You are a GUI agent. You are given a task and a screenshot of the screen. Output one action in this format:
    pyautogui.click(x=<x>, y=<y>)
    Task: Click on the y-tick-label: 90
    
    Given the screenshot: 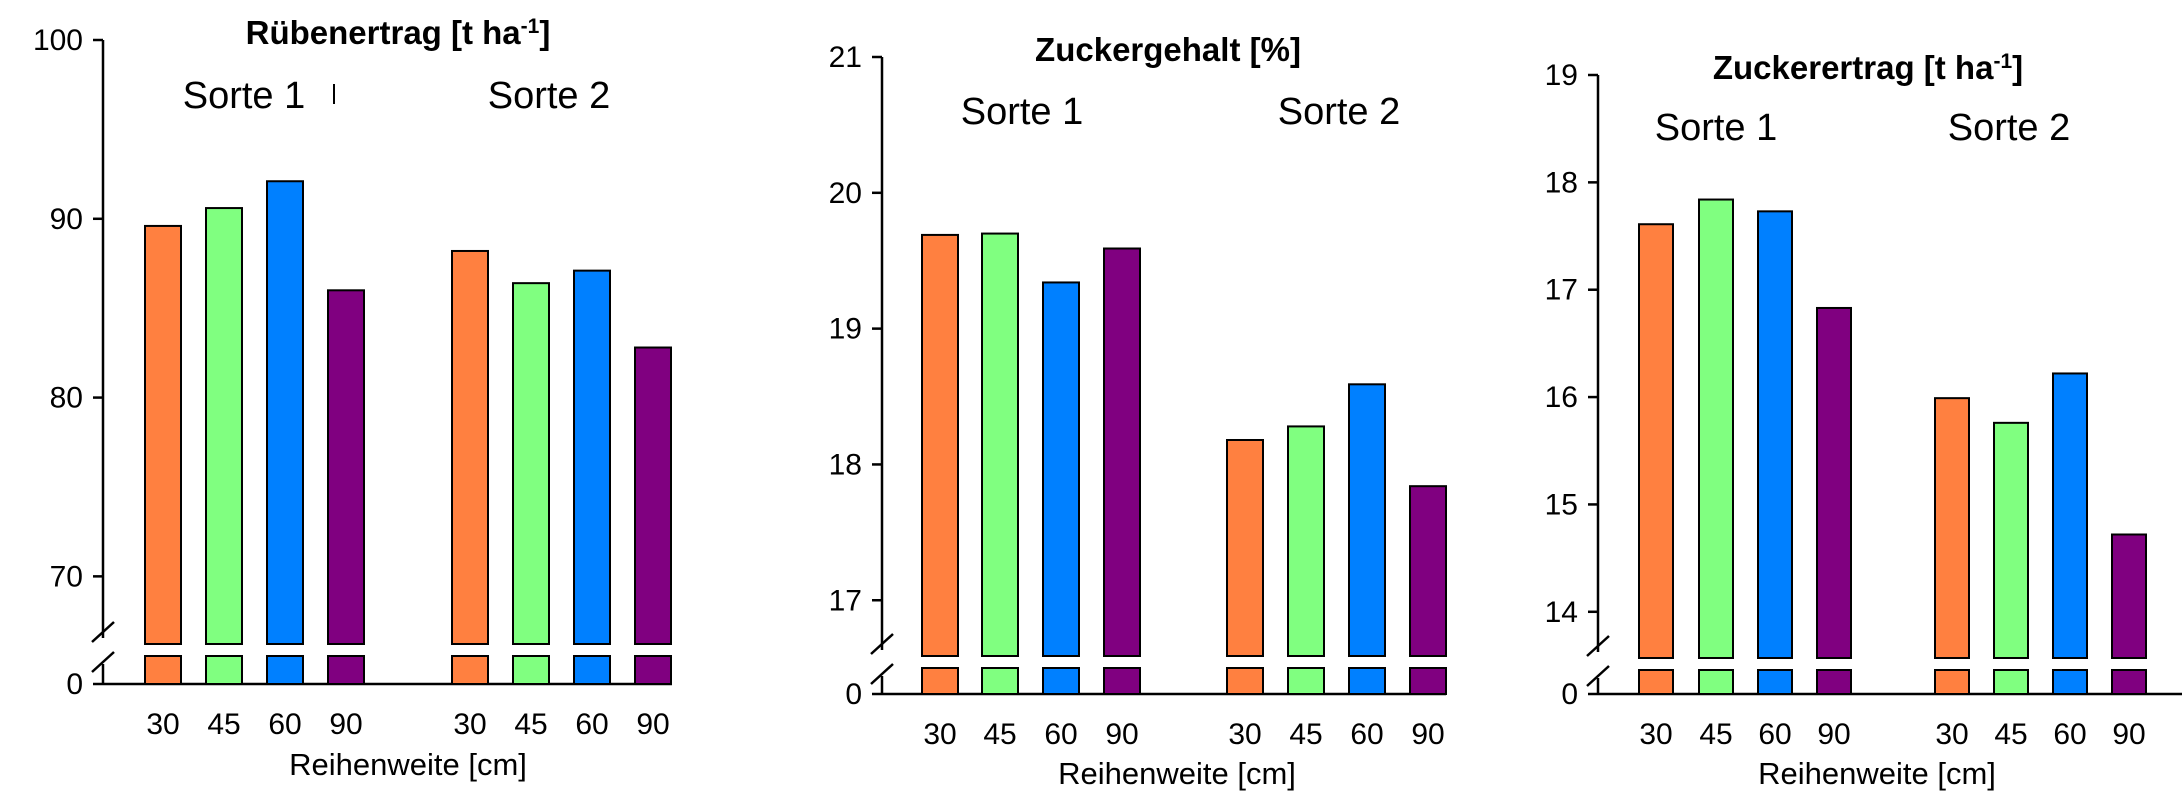 What is the action you would take?
    pyautogui.click(x=66, y=219)
    